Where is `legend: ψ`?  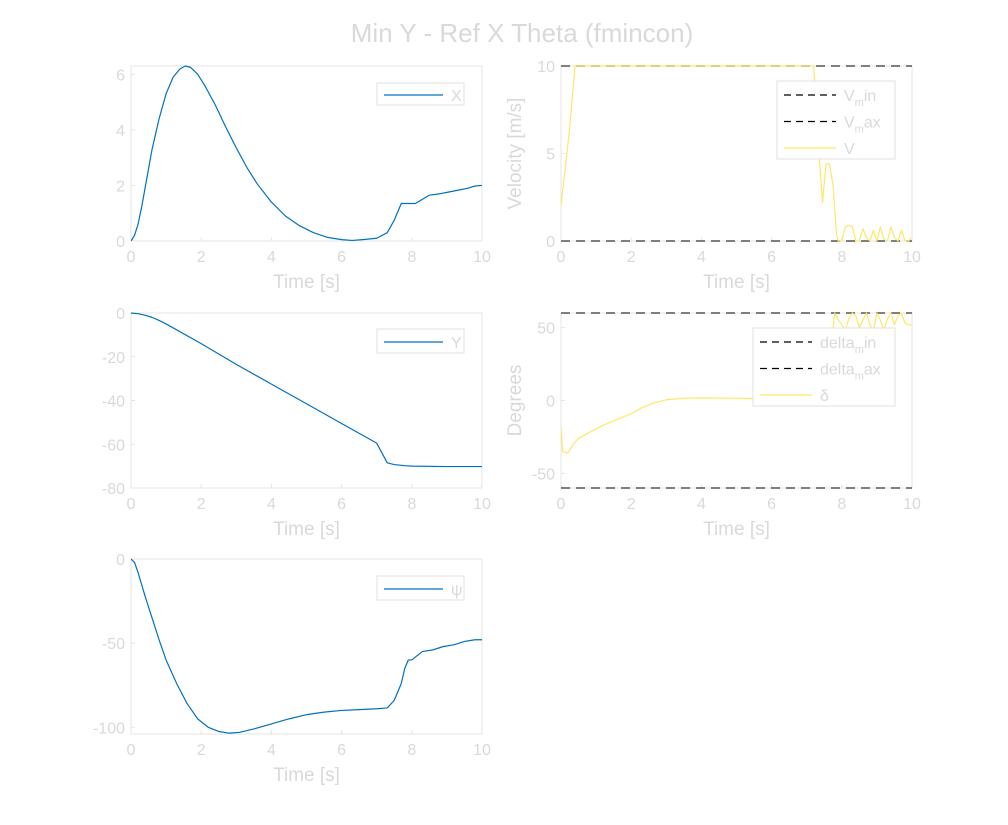
legend: ψ is located at coordinates (420, 588).